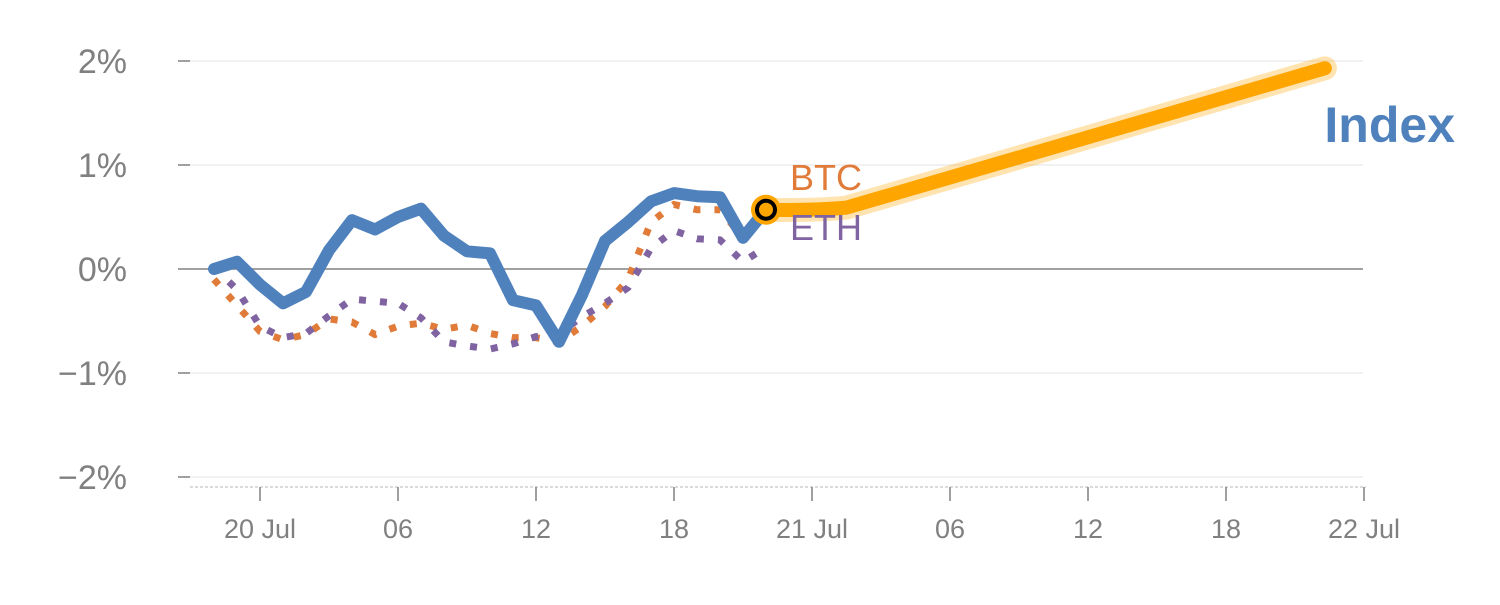 The height and width of the screenshot is (605, 1500). What do you see at coordinates (92, 478) in the screenshot?
I see `y-tick-label: −2%` at bounding box center [92, 478].